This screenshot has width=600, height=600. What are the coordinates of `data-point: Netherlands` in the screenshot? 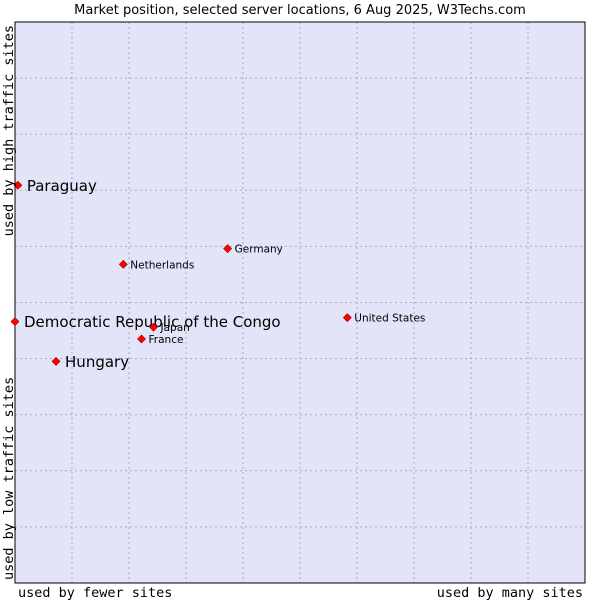 It's located at (156, 265).